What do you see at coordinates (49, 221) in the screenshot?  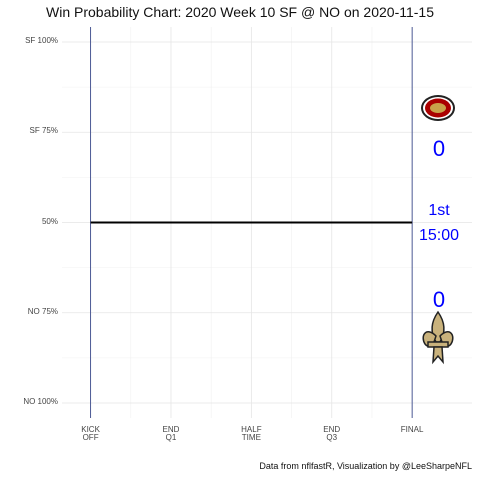 I see `y-tick-label: 50%` at bounding box center [49, 221].